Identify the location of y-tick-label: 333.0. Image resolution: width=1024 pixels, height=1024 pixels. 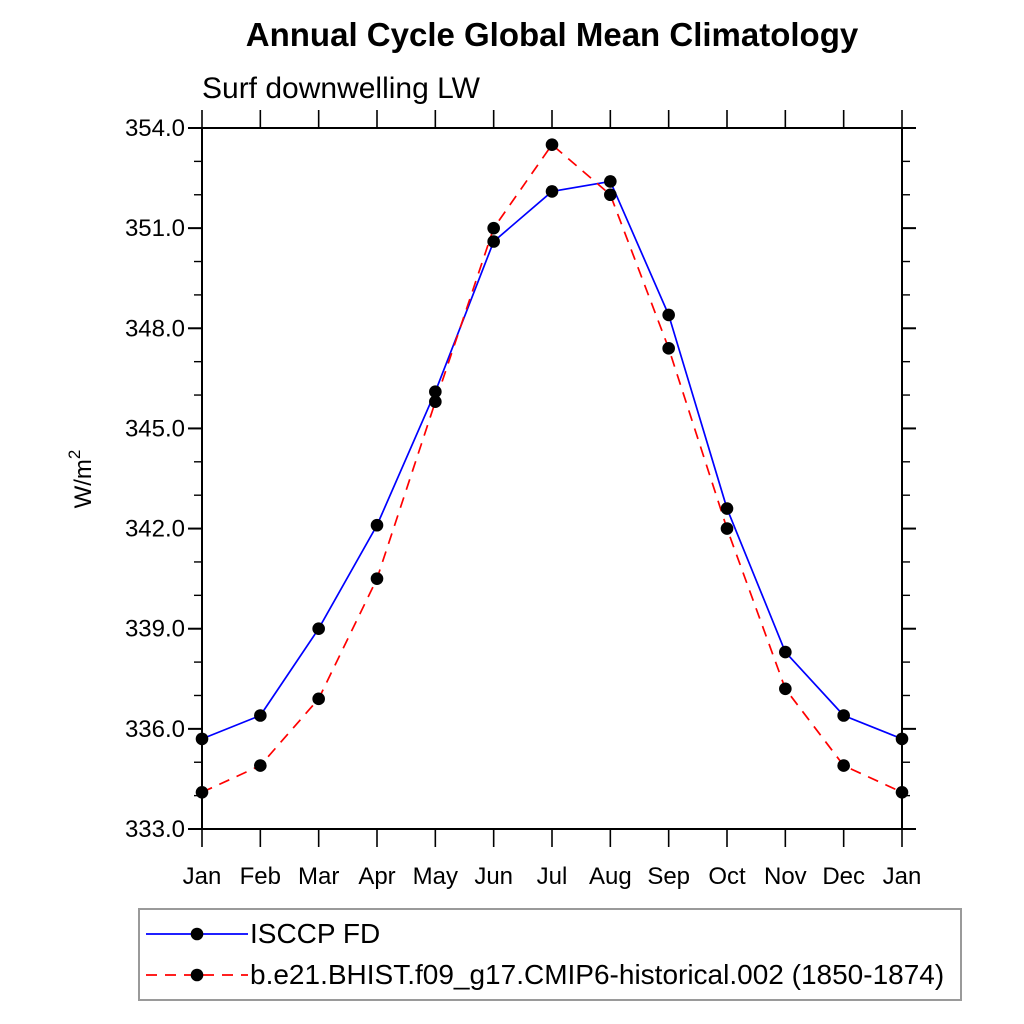
(155, 829).